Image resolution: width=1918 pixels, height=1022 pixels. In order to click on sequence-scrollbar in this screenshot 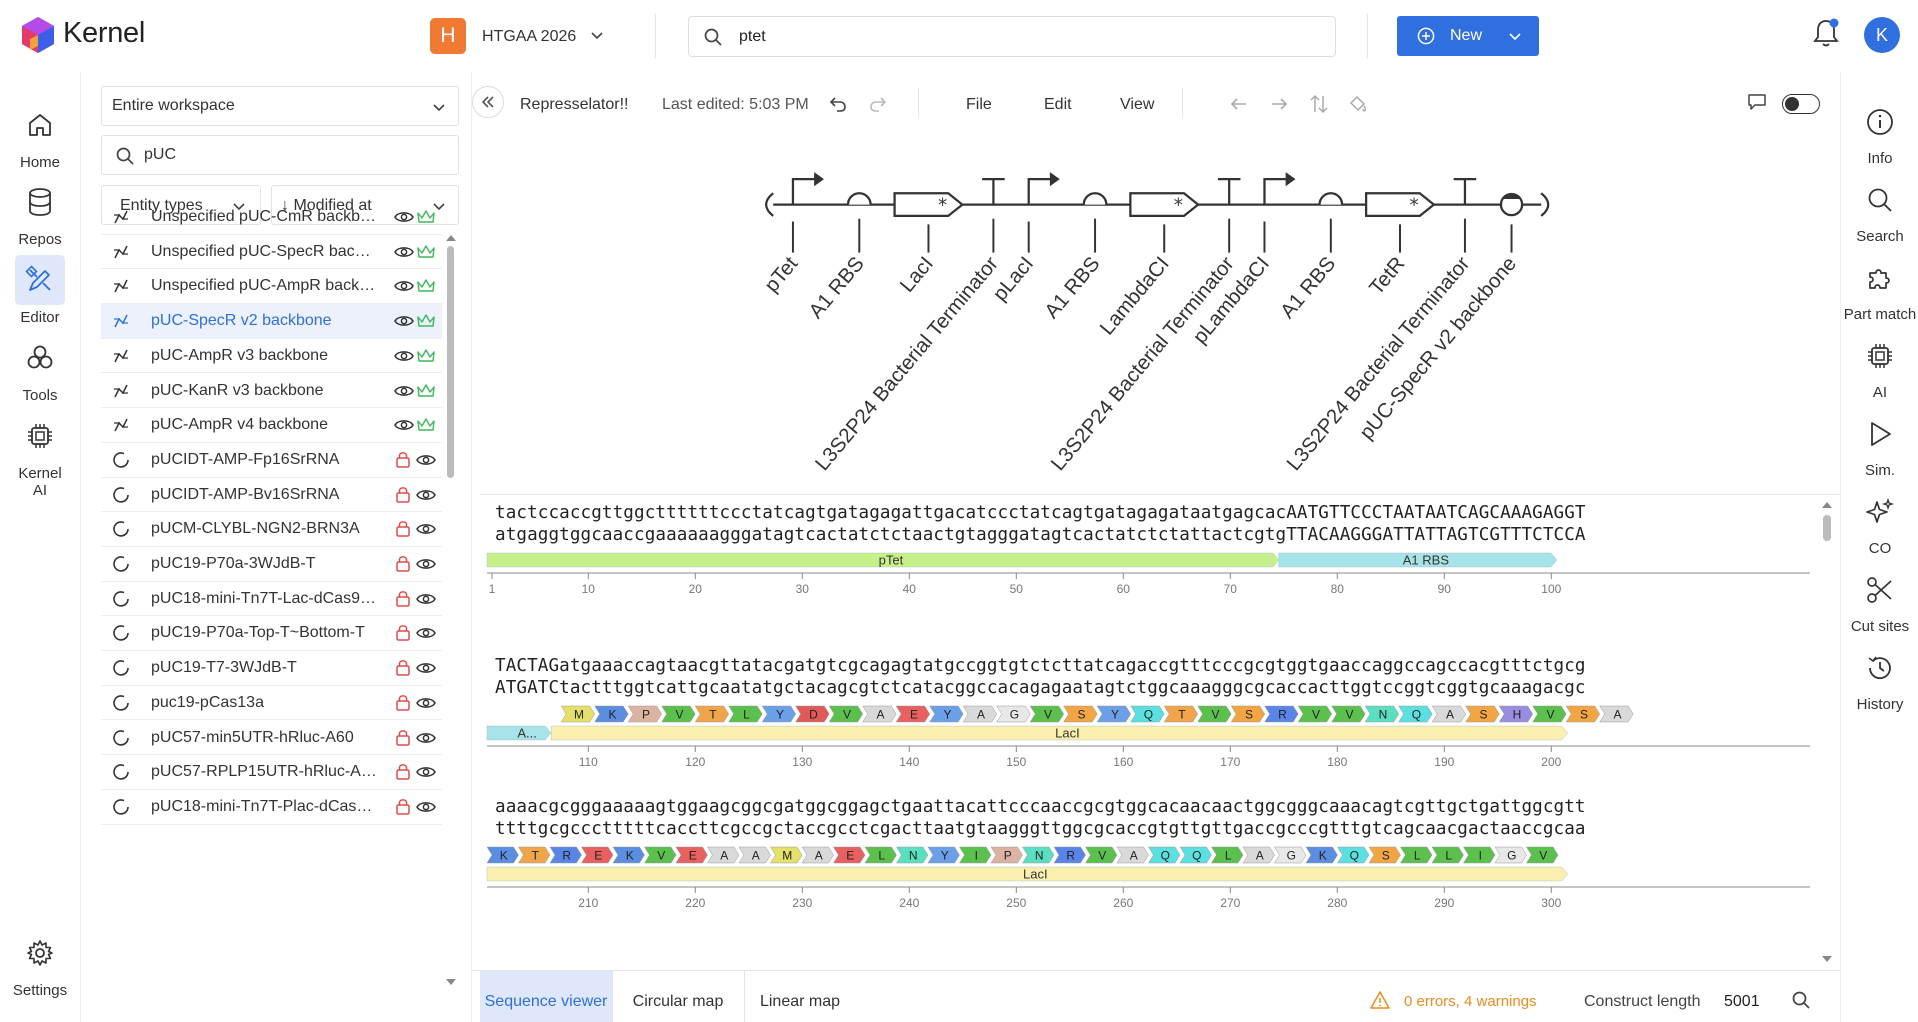, I will do `click(1827, 732)`.